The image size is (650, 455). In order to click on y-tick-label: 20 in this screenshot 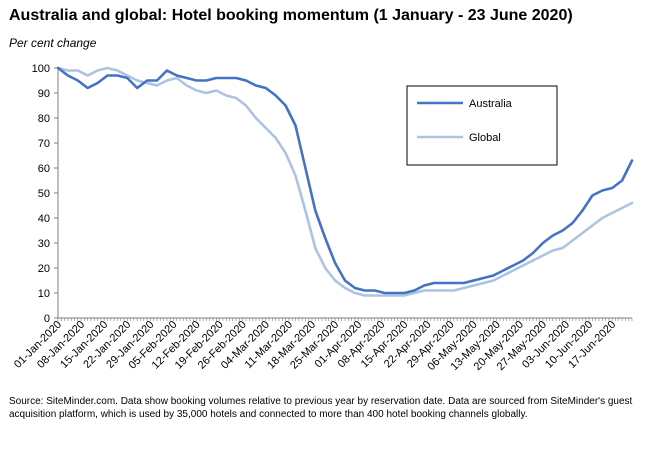, I will do `click(44, 269)`.